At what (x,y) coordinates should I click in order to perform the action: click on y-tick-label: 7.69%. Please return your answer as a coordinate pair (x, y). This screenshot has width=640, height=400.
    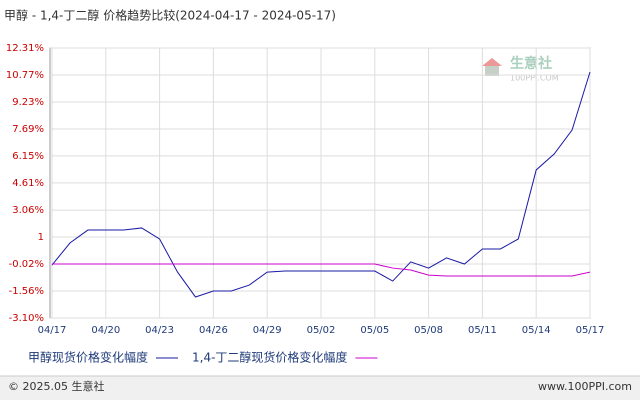
    Looking at the image, I should click on (28, 129).